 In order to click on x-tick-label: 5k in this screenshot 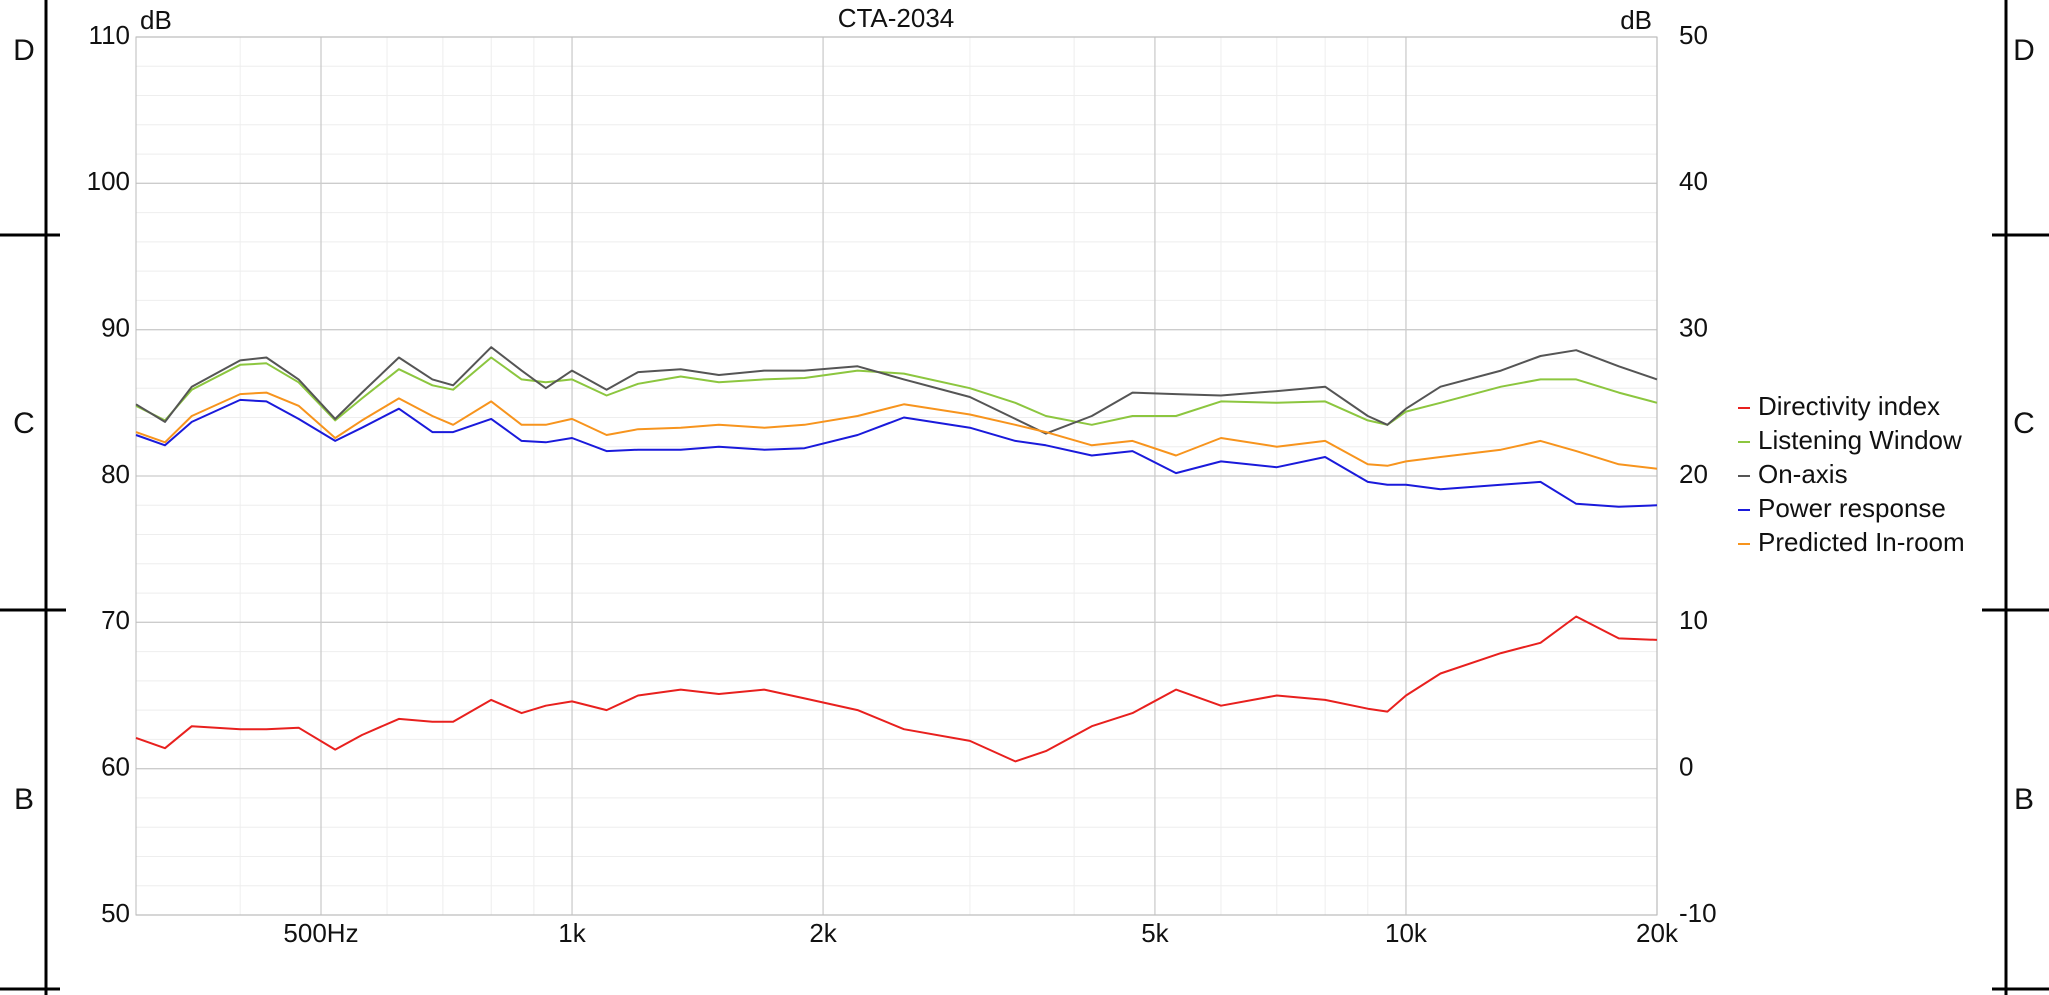, I will do `click(1155, 933)`.